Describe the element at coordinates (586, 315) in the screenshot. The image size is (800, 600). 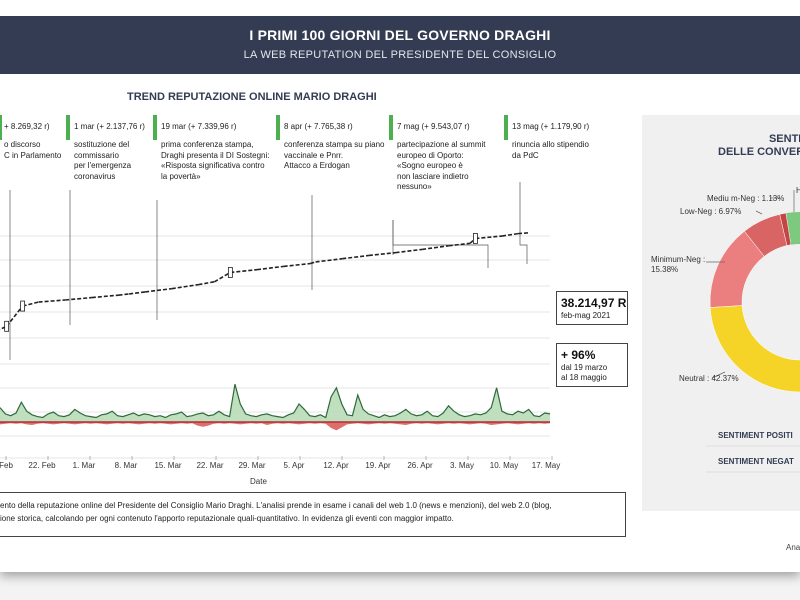
I see `total-period: feb-mag 2021` at that location.